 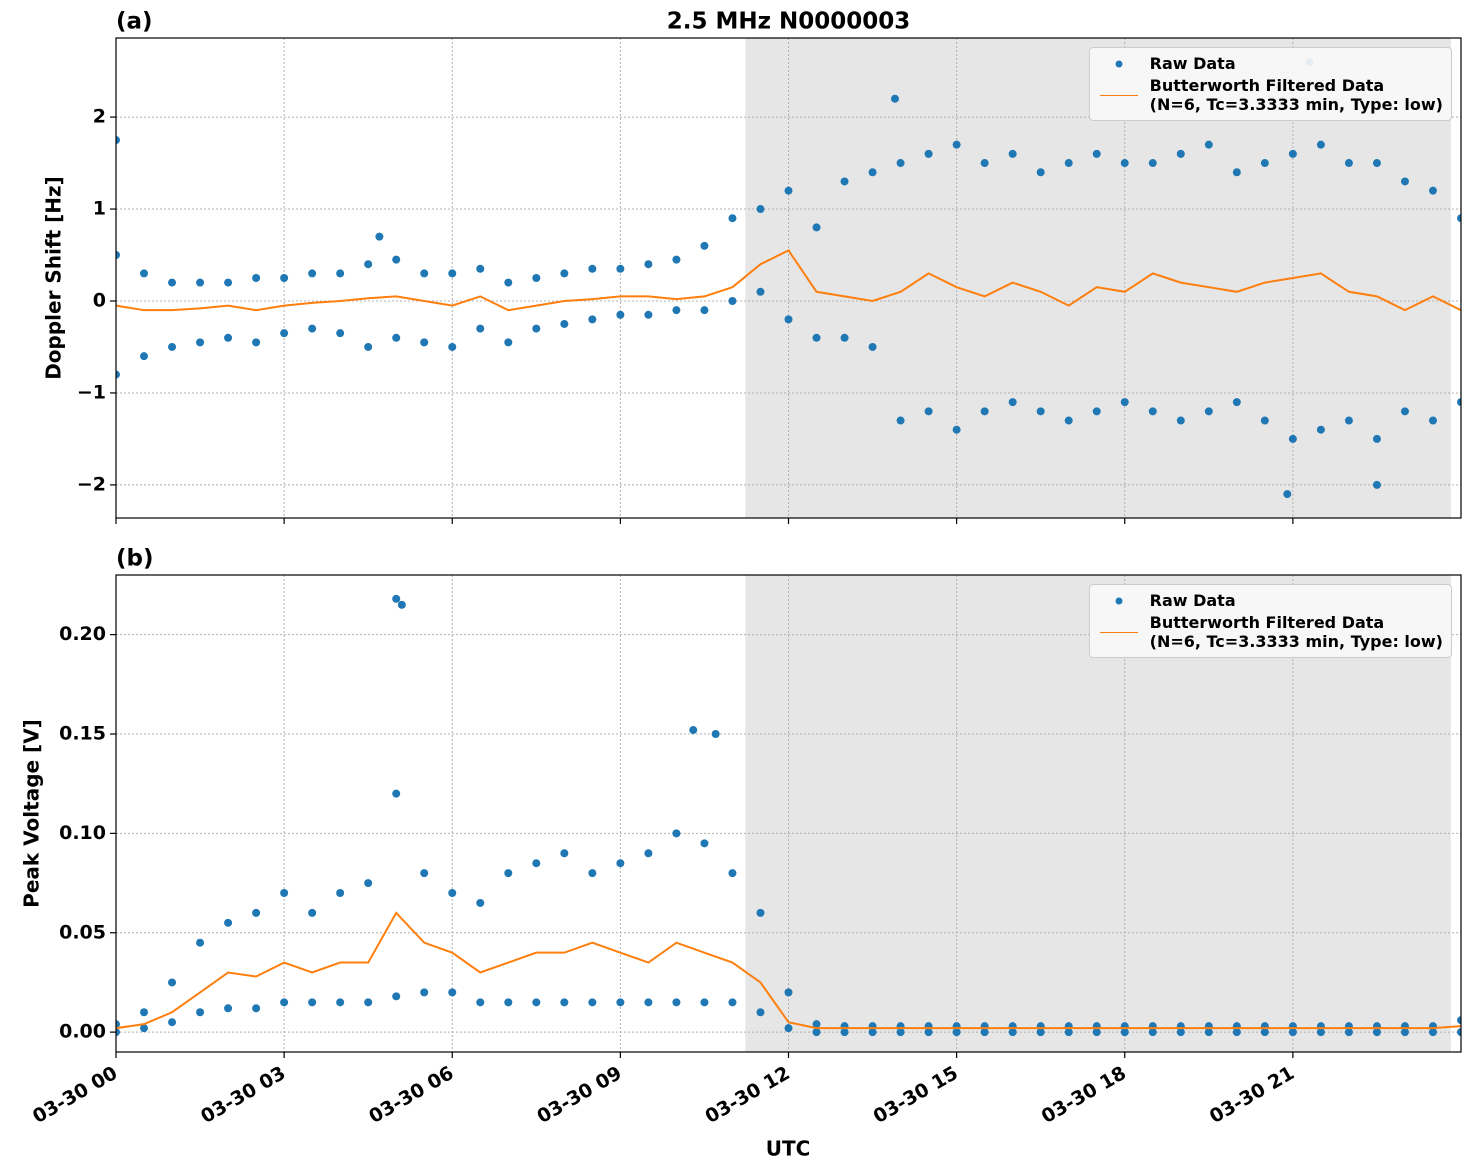 What do you see at coordinates (1192, 63) in the screenshot?
I see `legend-label: Raw Data` at bounding box center [1192, 63].